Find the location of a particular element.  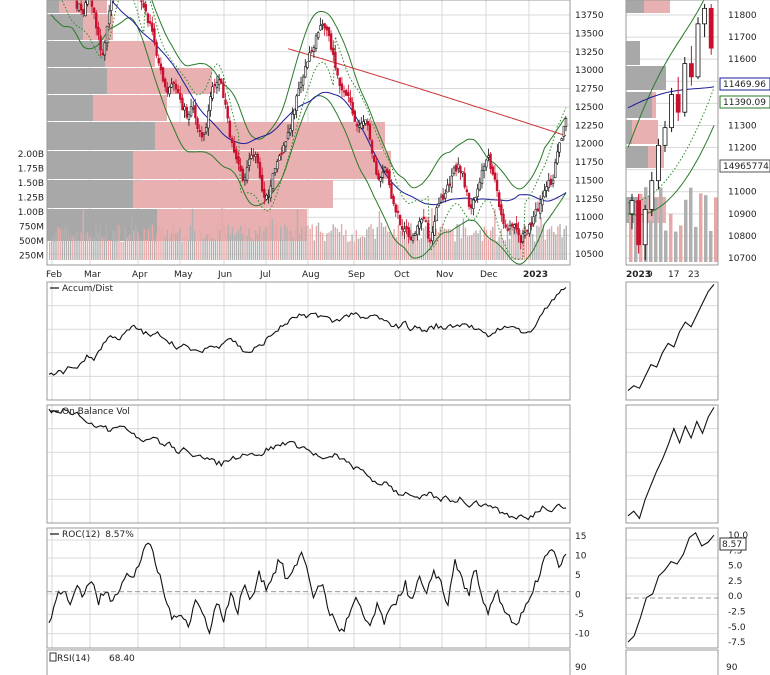

month-label: Jun is located at coordinates (224, 275).